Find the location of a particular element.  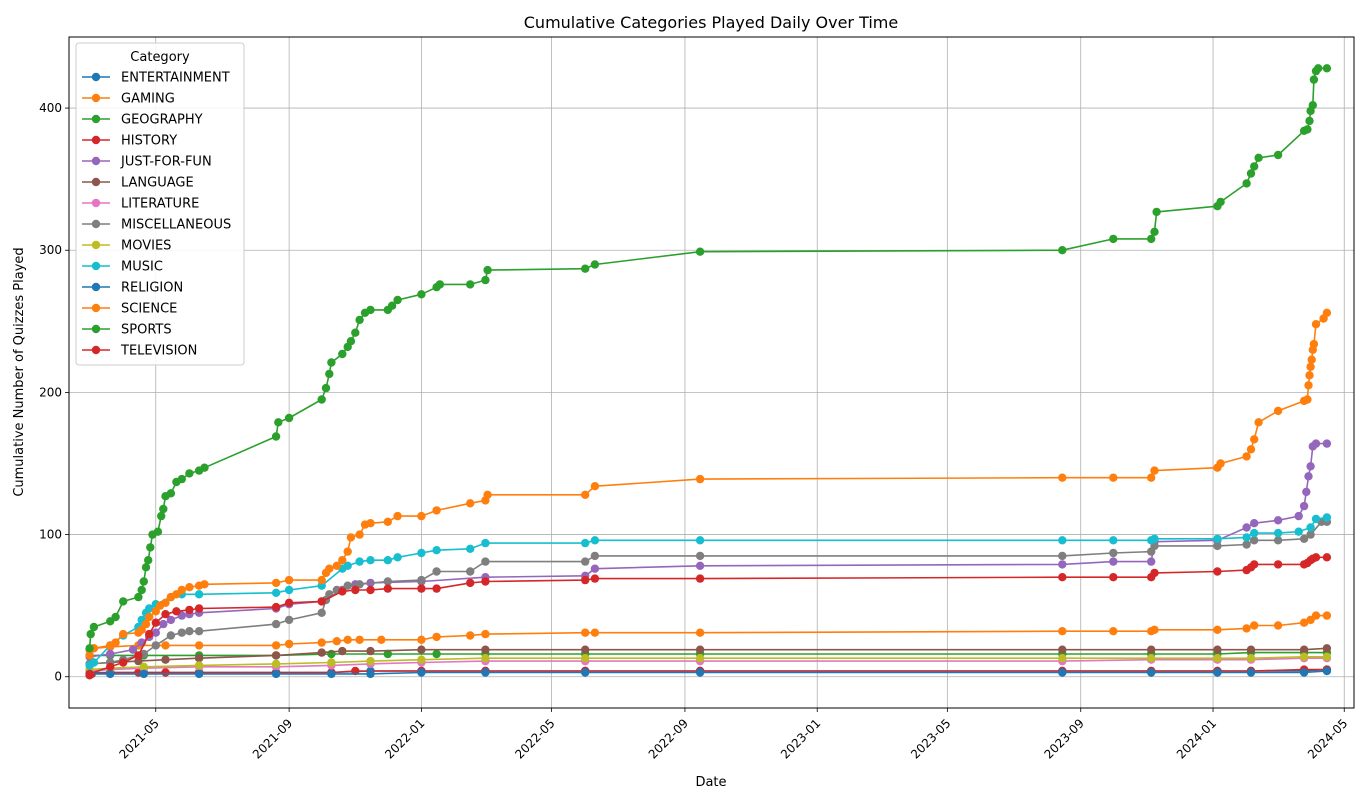

legend-label: LITERATURE is located at coordinates (160, 204).